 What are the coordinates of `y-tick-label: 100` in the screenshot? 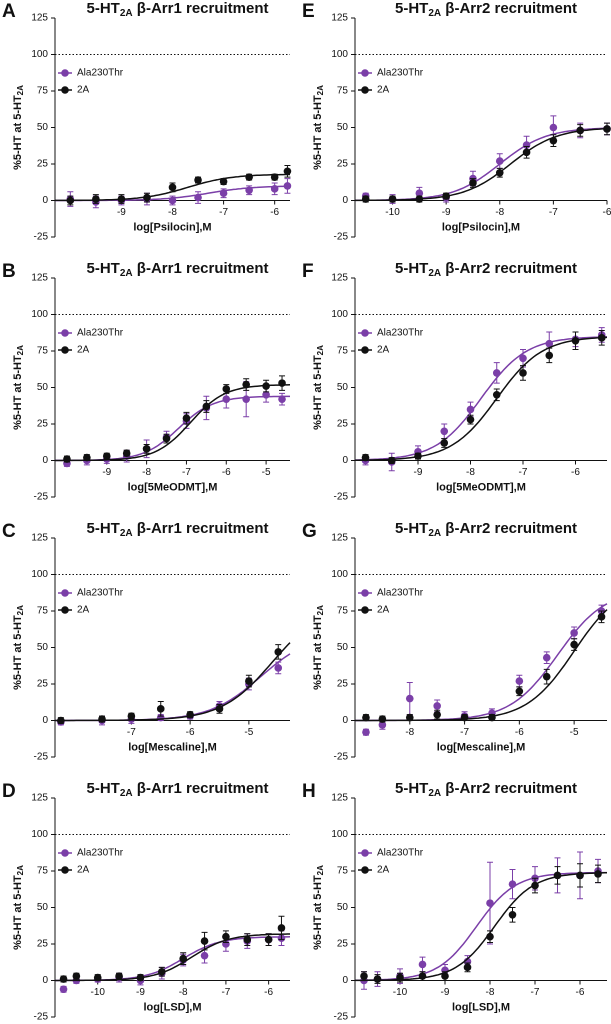 It's located at (39, 574).